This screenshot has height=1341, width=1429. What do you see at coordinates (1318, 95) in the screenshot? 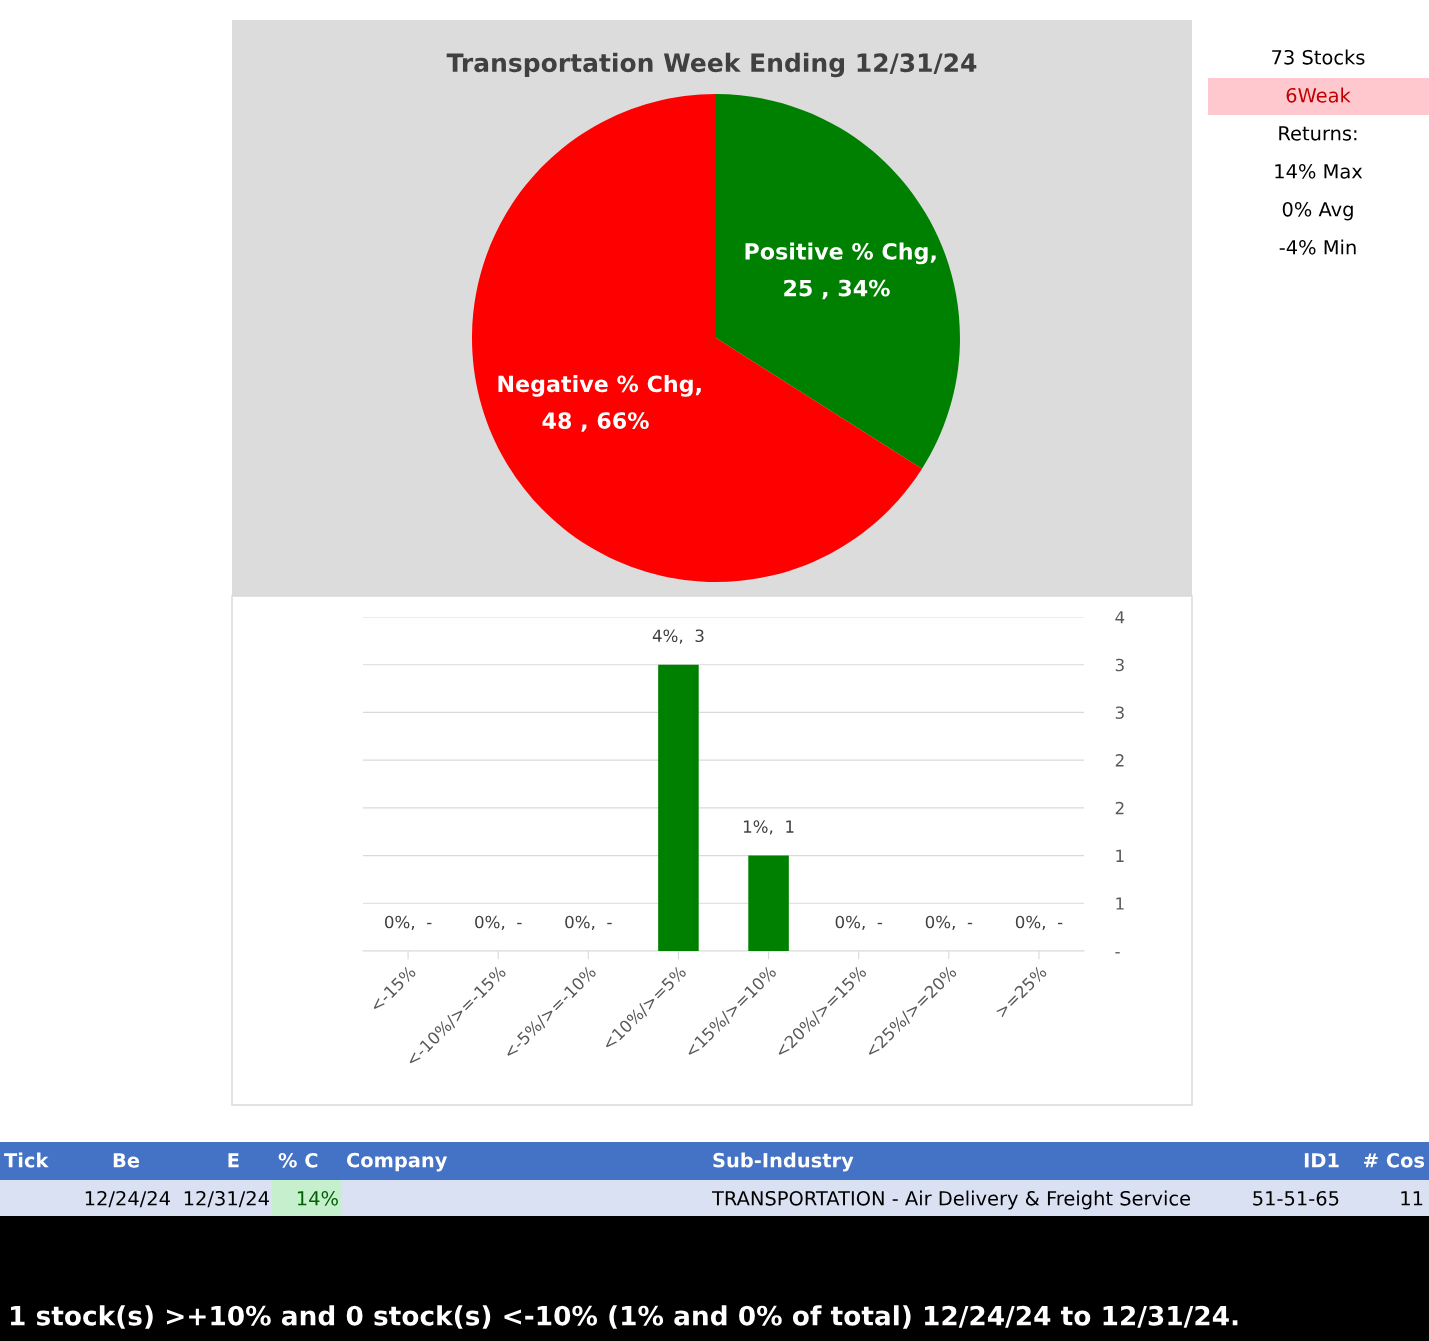
I see `text: 6Weak` at bounding box center [1318, 95].